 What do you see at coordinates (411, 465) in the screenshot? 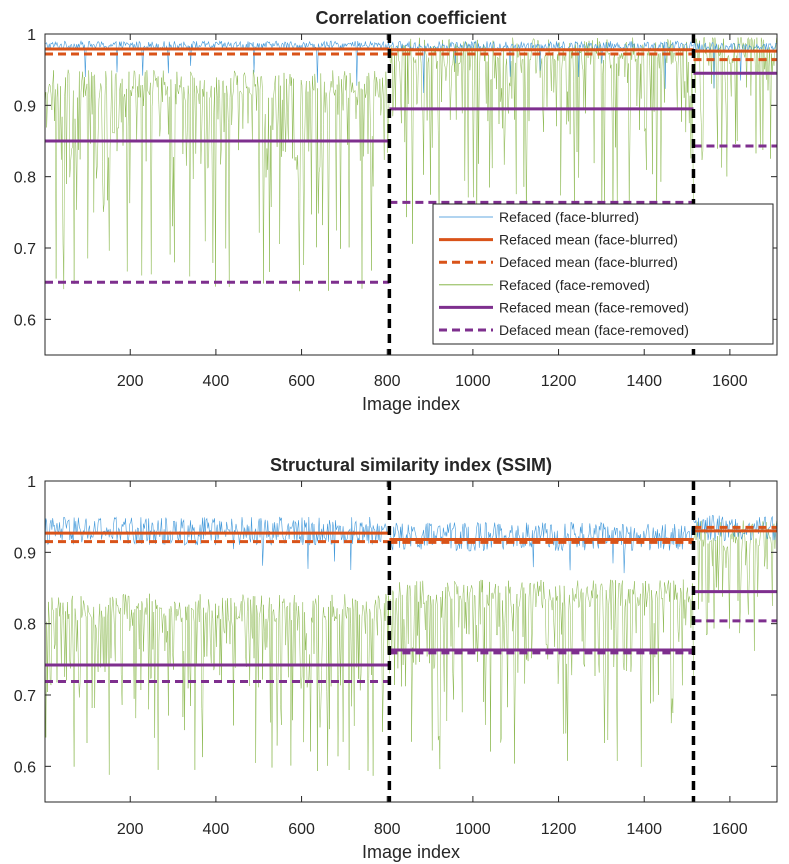
I see `chart-title: Structural similarity index (SSIM)` at bounding box center [411, 465].